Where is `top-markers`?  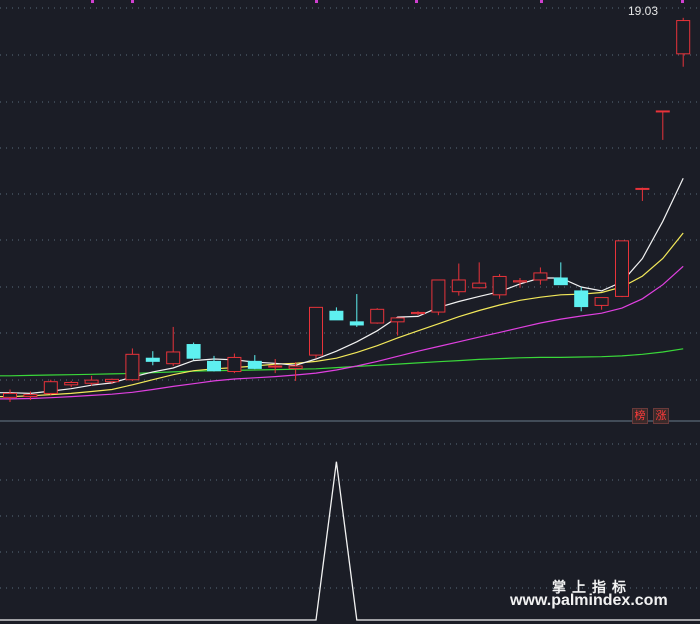
top-markers is located at coordinates (387, 1).